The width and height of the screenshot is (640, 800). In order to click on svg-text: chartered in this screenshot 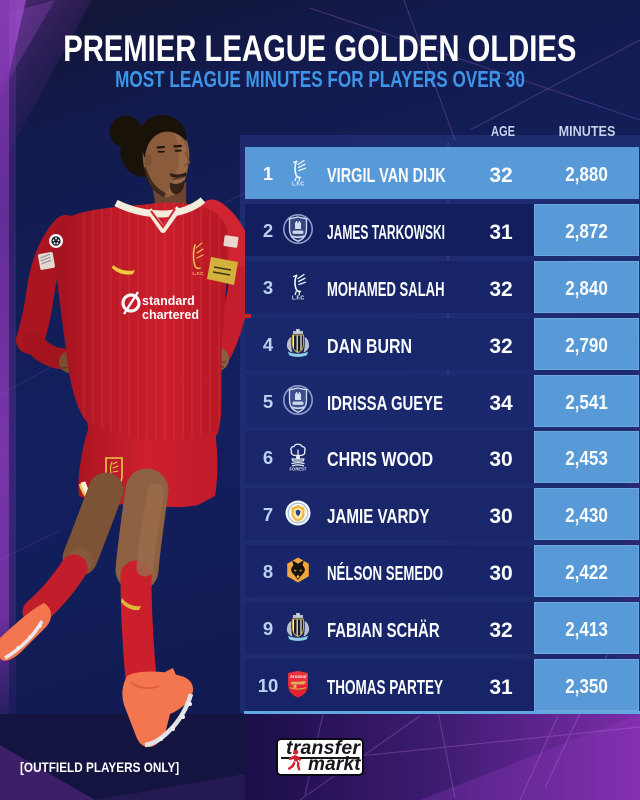, I will do `click(170, 315)`.